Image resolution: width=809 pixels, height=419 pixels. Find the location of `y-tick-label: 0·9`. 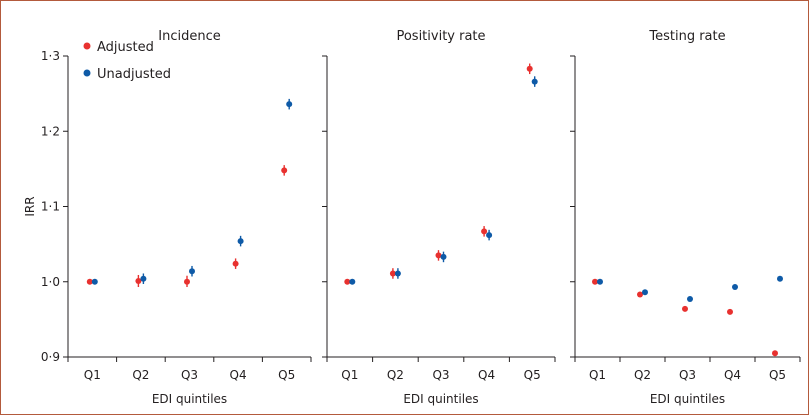

y-tick-label: 0·9 is located at coordinates (50, 357).